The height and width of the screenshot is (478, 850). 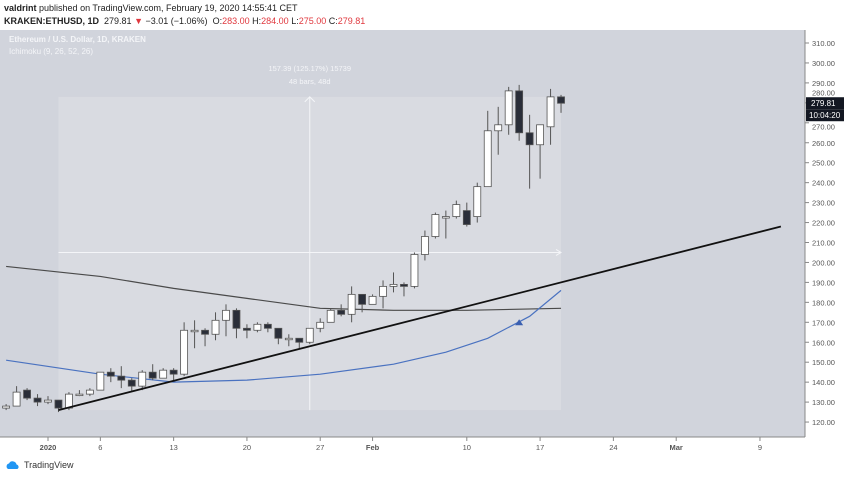 What do you see at coordinates (176, 21) in the screenshot?
I see `change: −3.01 (−1.06%)` at bounding box center [176, 21].